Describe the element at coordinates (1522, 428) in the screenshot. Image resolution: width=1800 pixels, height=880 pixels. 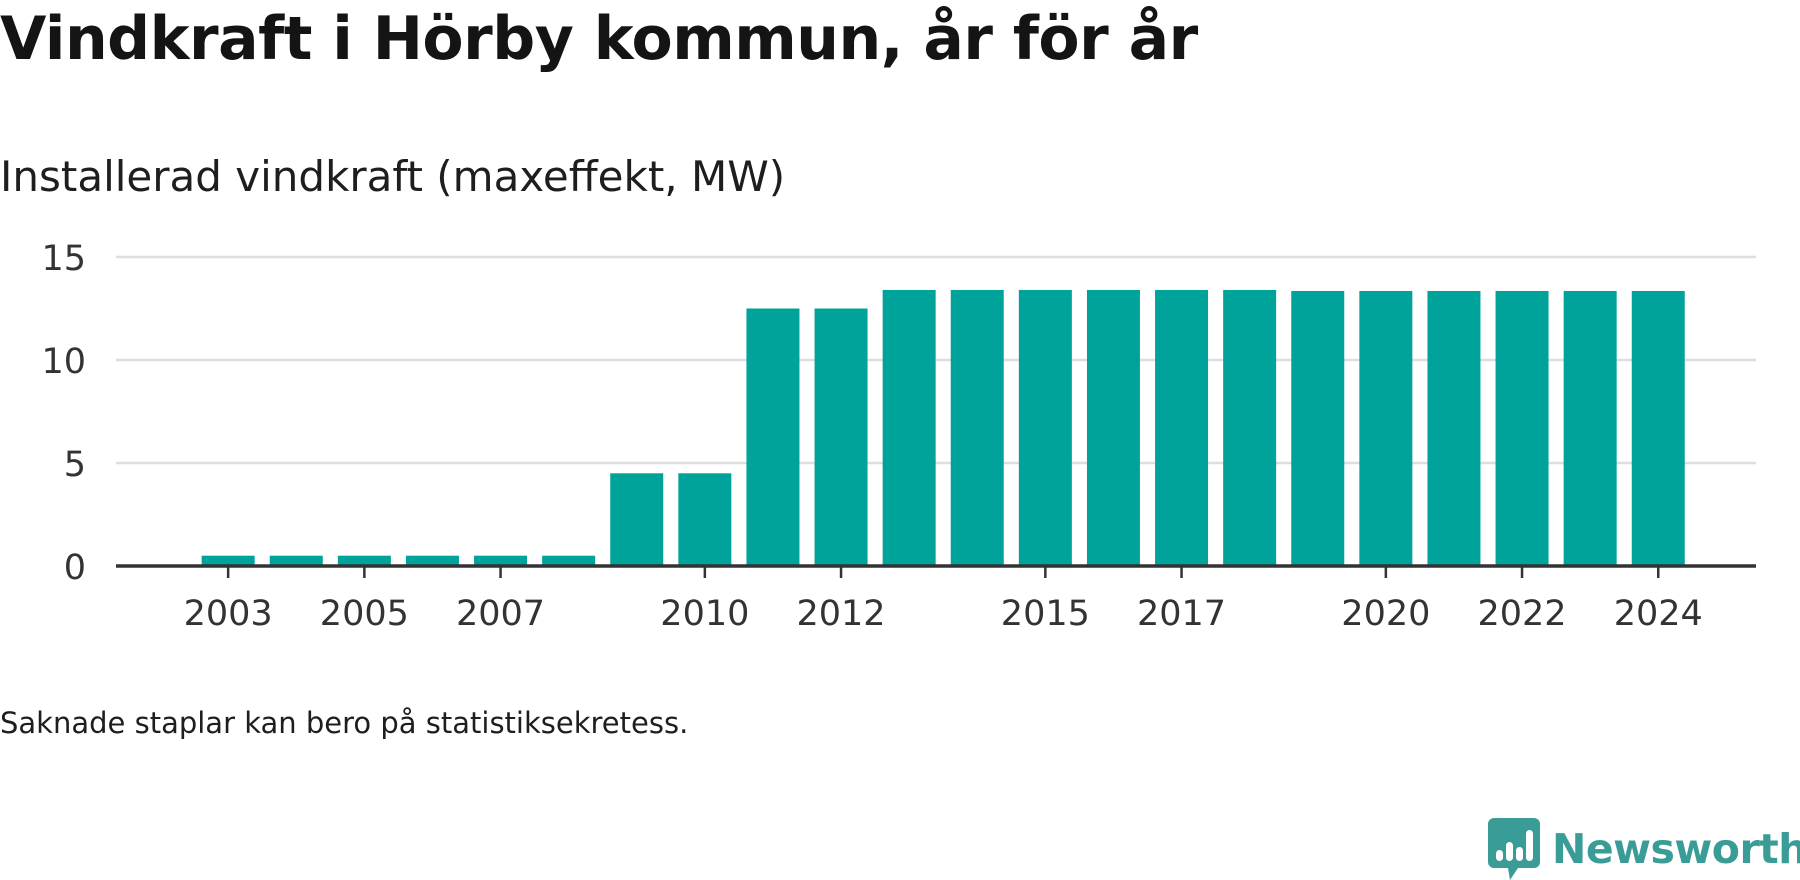
I see `bar-2022` at that location.